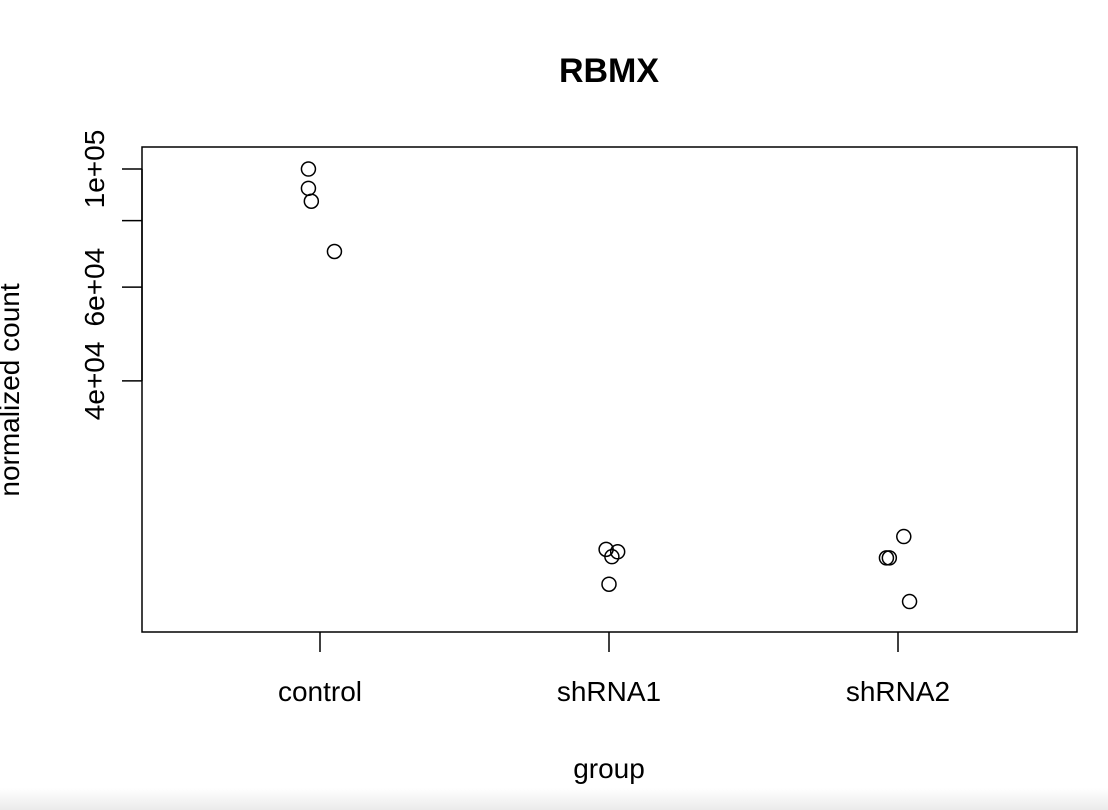 This screenshot has height=810, width=1108. What do you see at coordinates (320, 691) in the screenshot?
I see `x-tick-label: control` at bounding box center [320, 691].